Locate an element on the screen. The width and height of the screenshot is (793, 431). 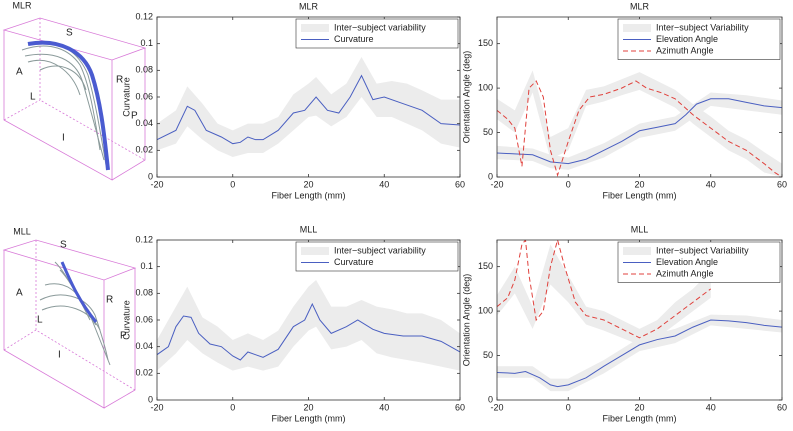
rendering-title: MLR is located at coordinates (22, 5).